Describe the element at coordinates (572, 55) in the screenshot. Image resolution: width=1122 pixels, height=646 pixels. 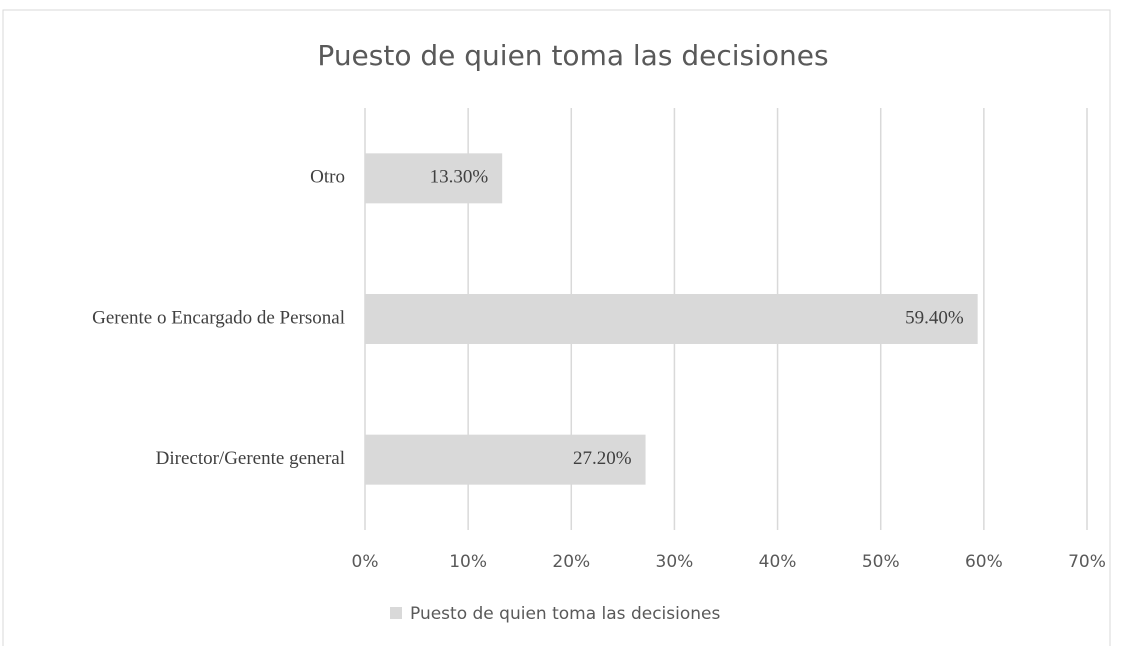
I see `chart-title: Puesto de quien toma las decisiones` at that location.